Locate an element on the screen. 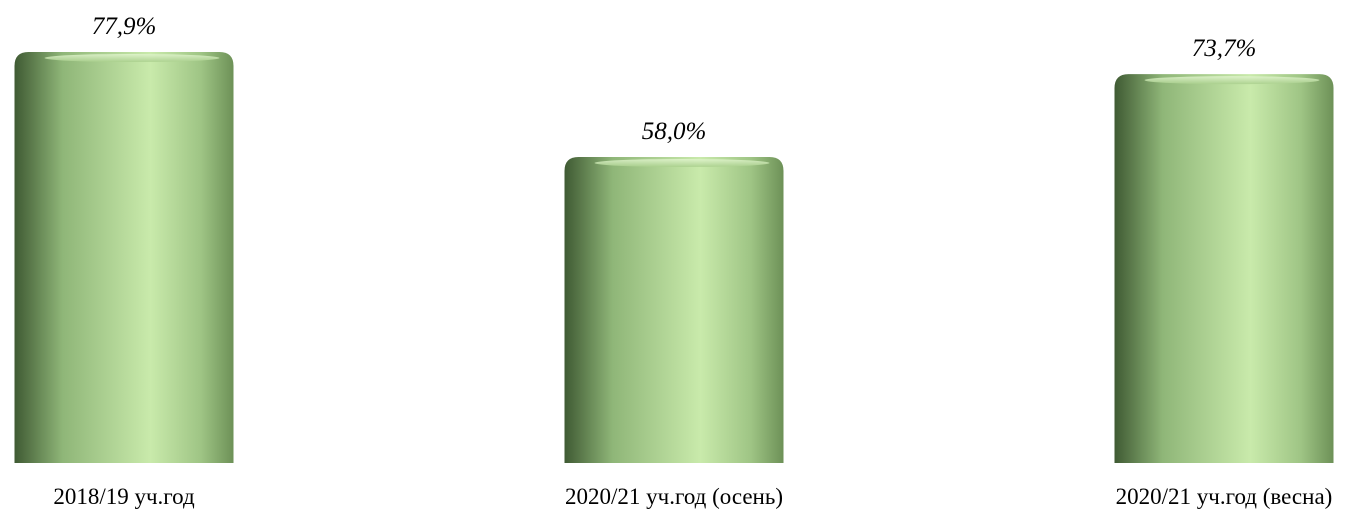 The image size is (1365, 517). category-label-2: 2020/21 уч.год (осень) is located at coordinates (674, 496).